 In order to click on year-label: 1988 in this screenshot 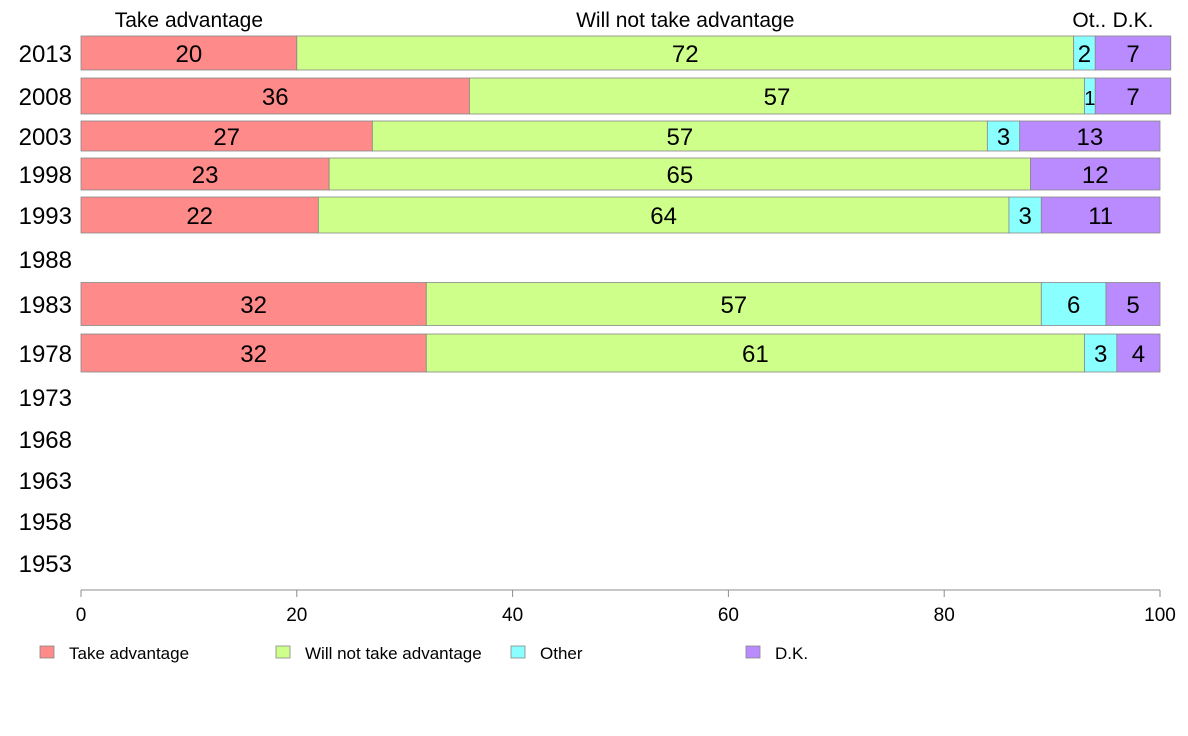, I will do `click(45, 260)`.